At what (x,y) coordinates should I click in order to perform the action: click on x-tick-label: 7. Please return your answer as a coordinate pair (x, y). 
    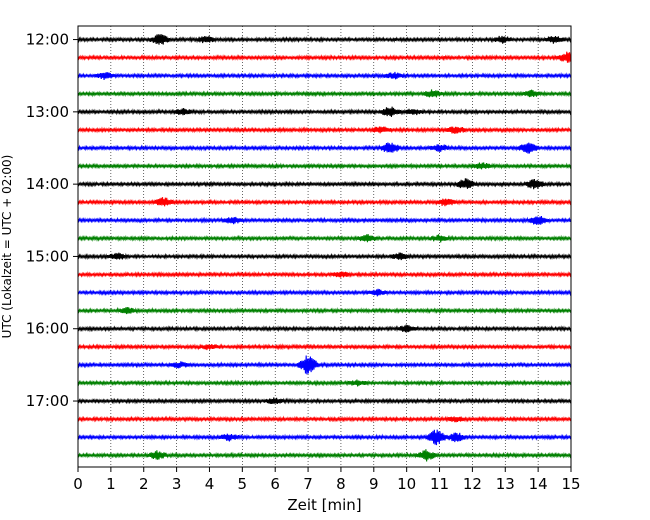
    Looking at the image, I should click on (308, 484).